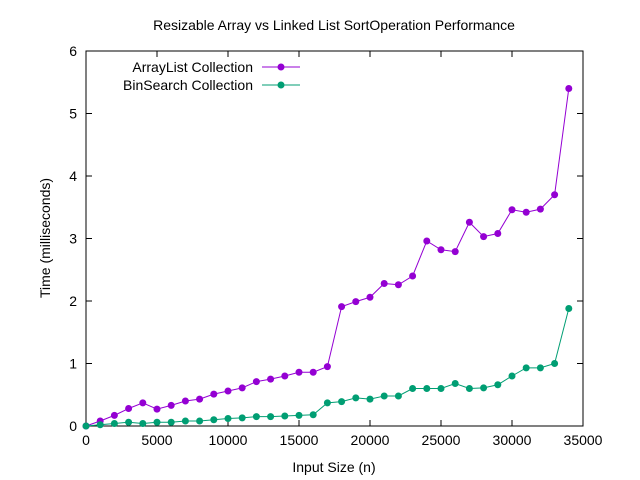 This screenshot has width=640, height=480. What do you see at coordinates (228, 440) in the screenshot?
I see `x-tick-label: 10000` at bounding box center [228, 440].